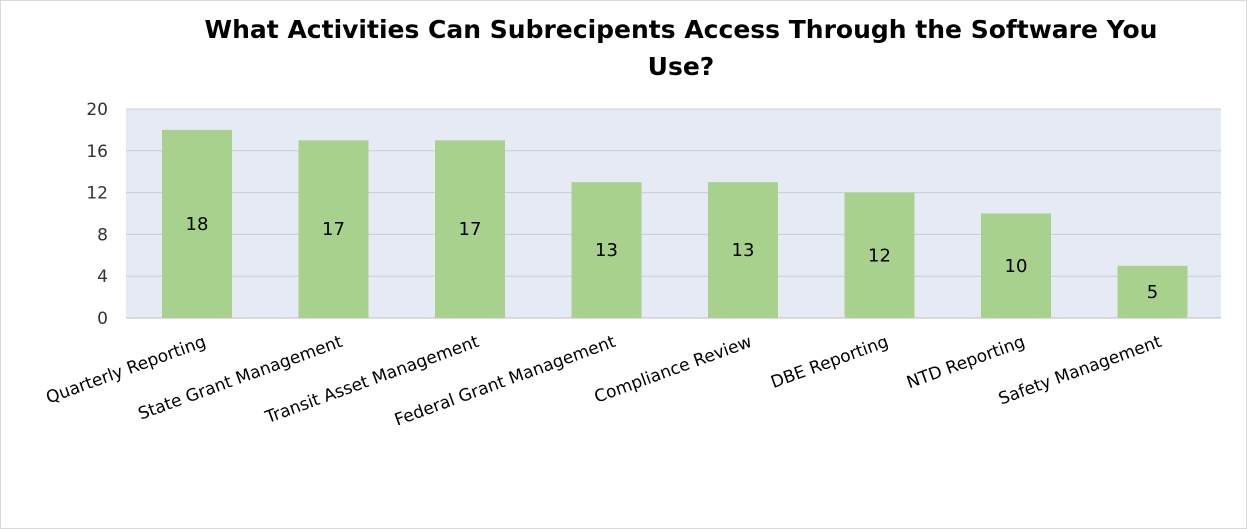 Image resolution: width=1247 pixels, height=529 pixels. Describe the element at coordinates (97, 194) in the screenshot. I see `y-tick-label: 12` at that location.